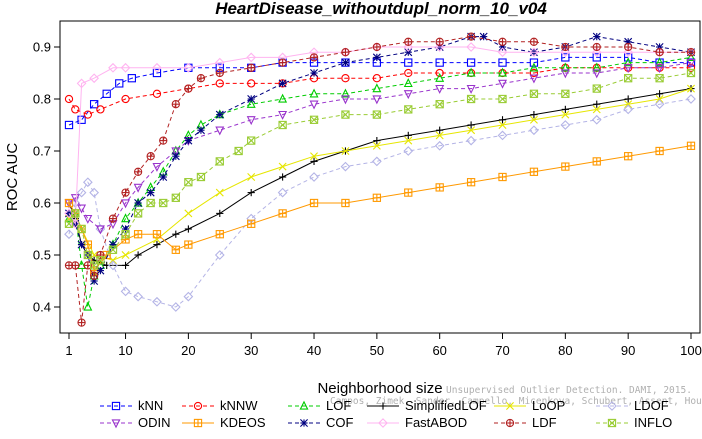  What do you see at coordinates (319, 405) in the screenshot?
I see `legend-item-lof: LOF` at bounding box center [319, 405].